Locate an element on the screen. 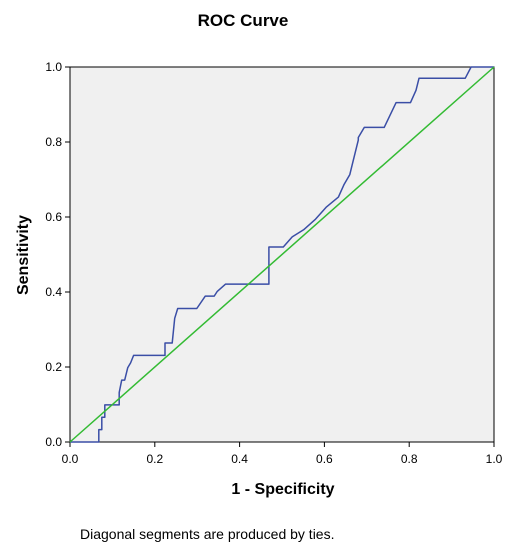  chart-title: ROC Curve is located at coordinates (243, 20).